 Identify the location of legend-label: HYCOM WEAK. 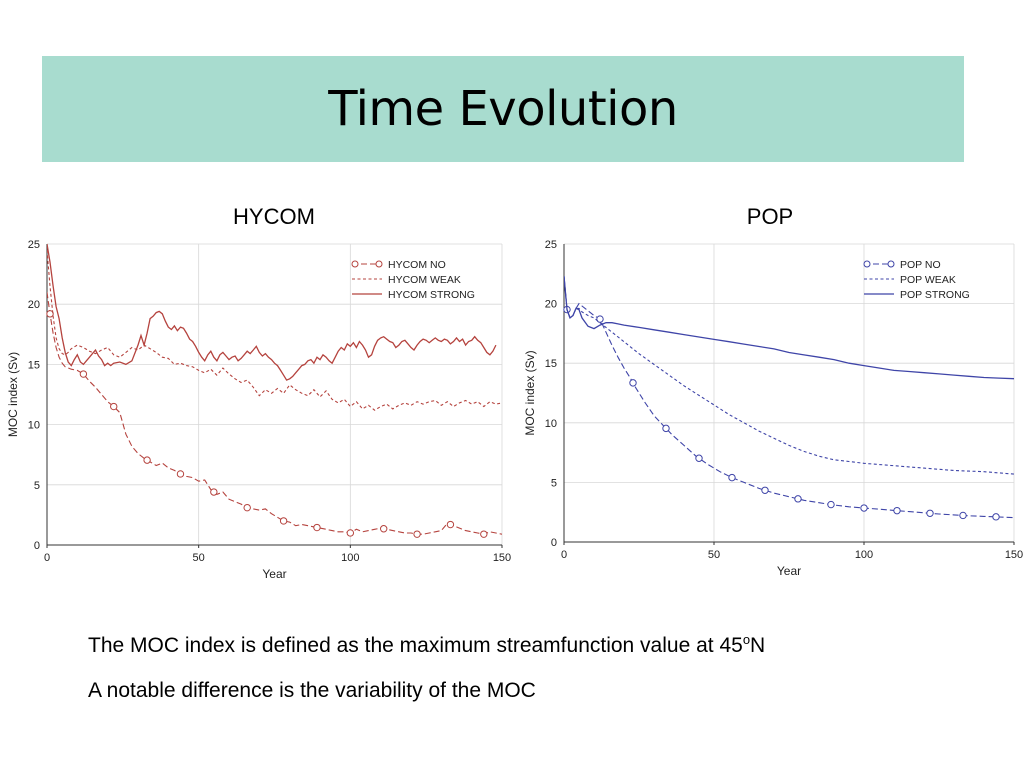
(424, 280).